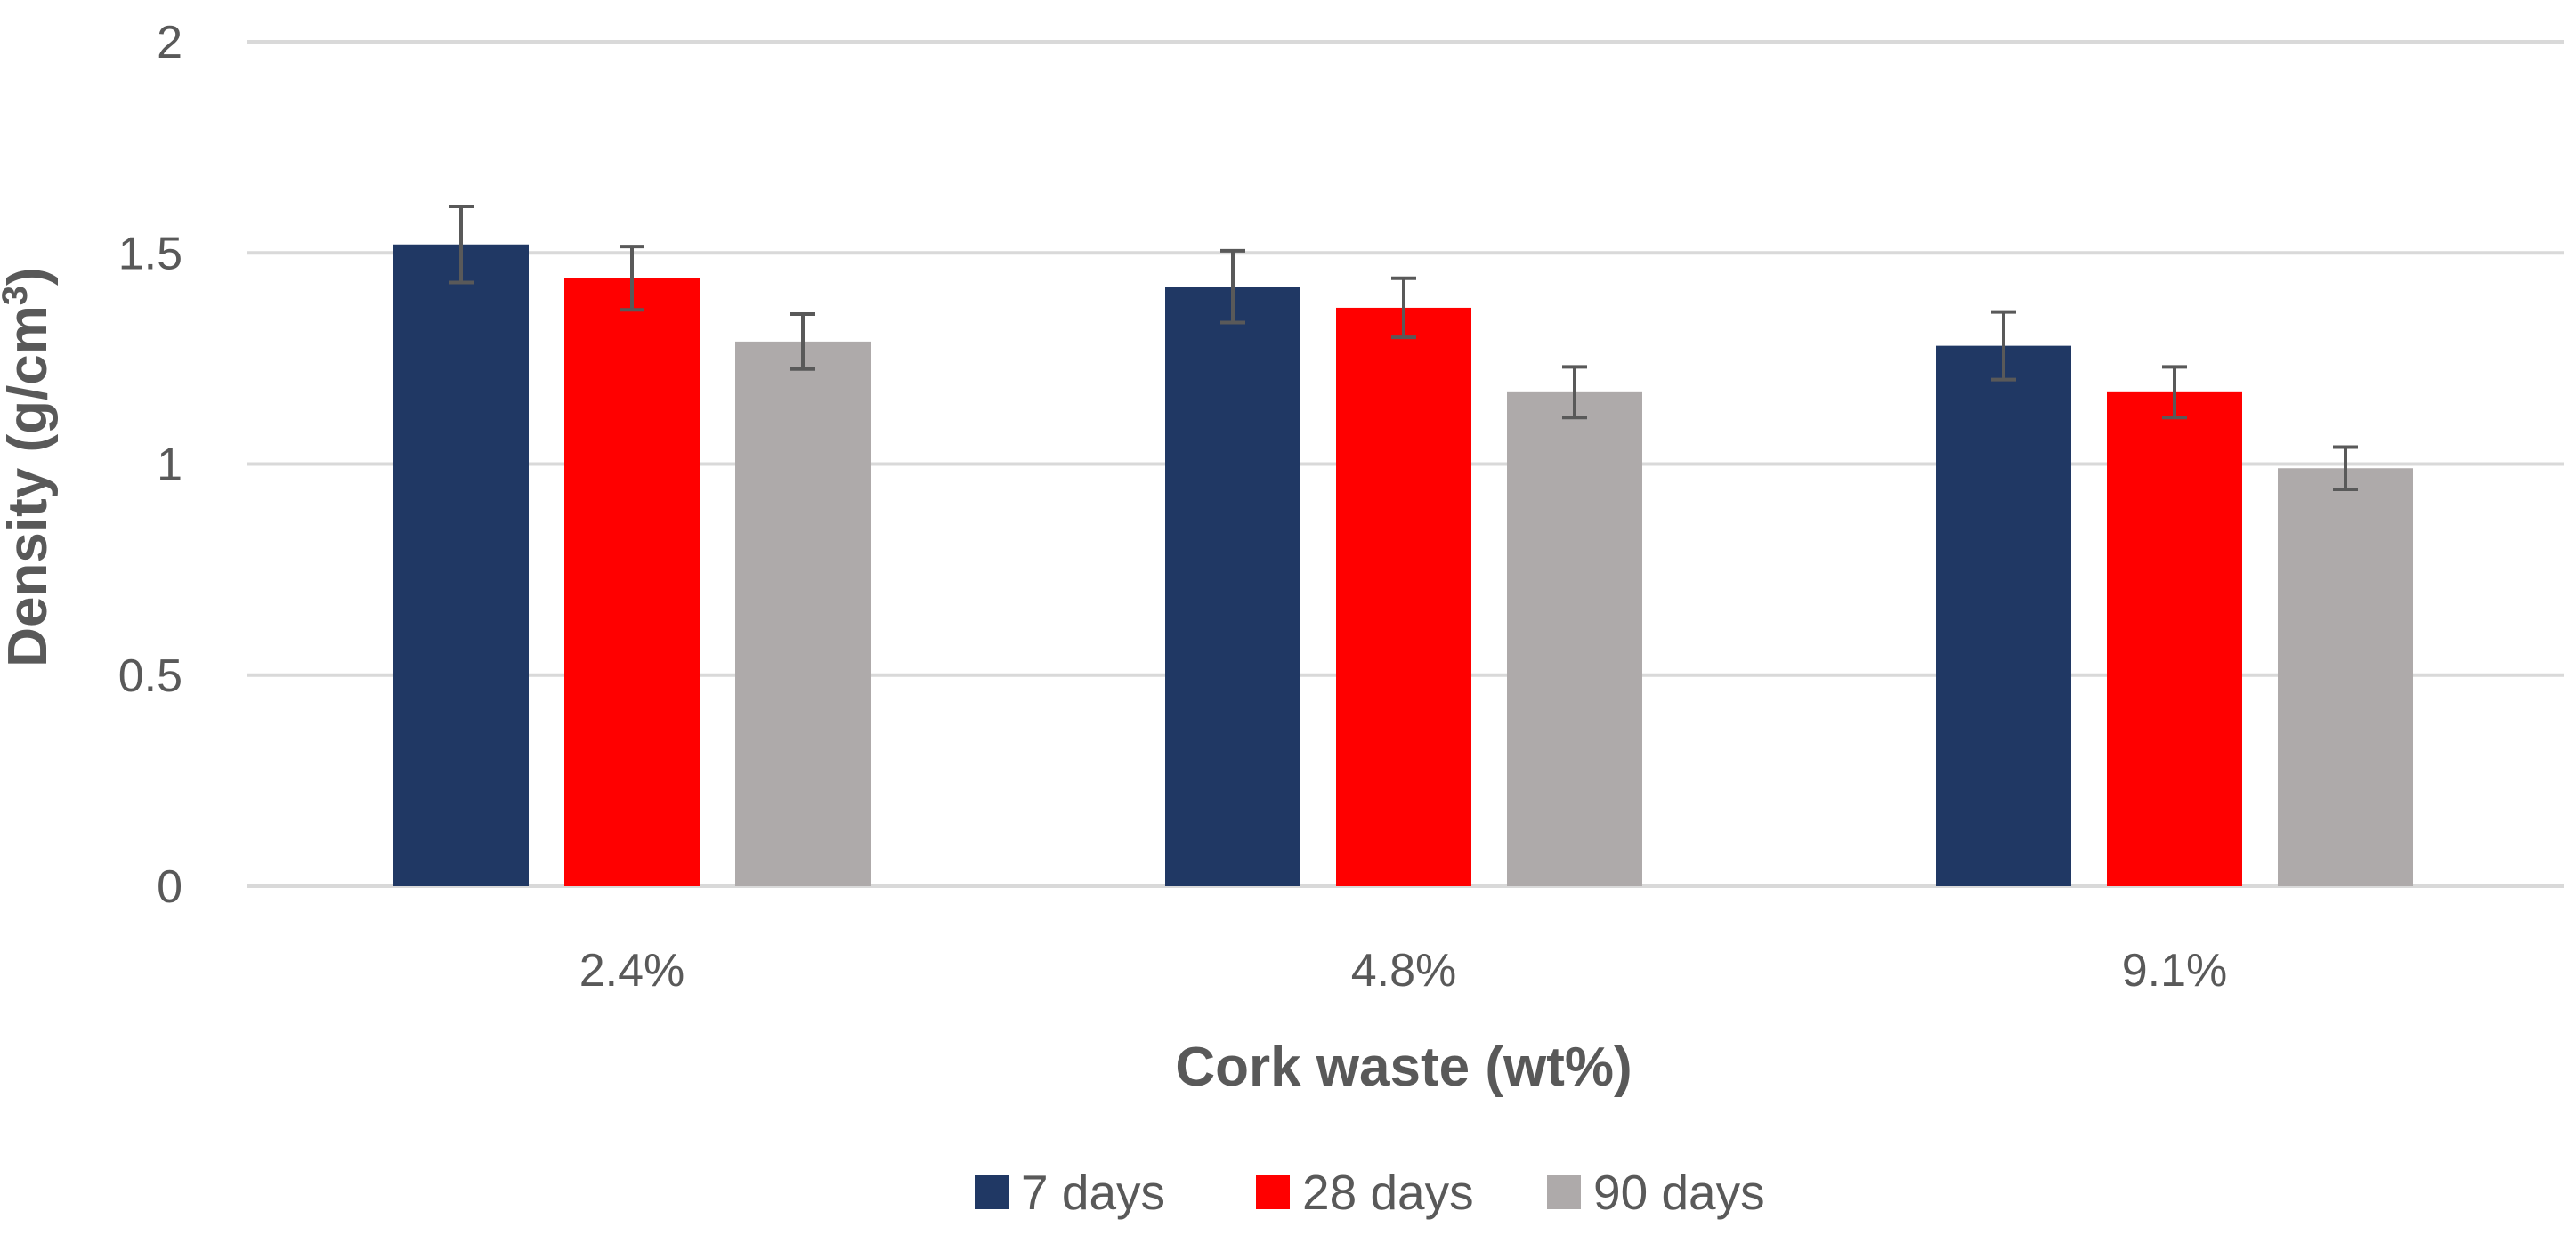 The image size is (2576, 1243). What do you see at coordinates (1403, 1067) in the screenshot?
I see `x-axis-title: Cork waste (wt%)` at bounding box center [1403, 1067].